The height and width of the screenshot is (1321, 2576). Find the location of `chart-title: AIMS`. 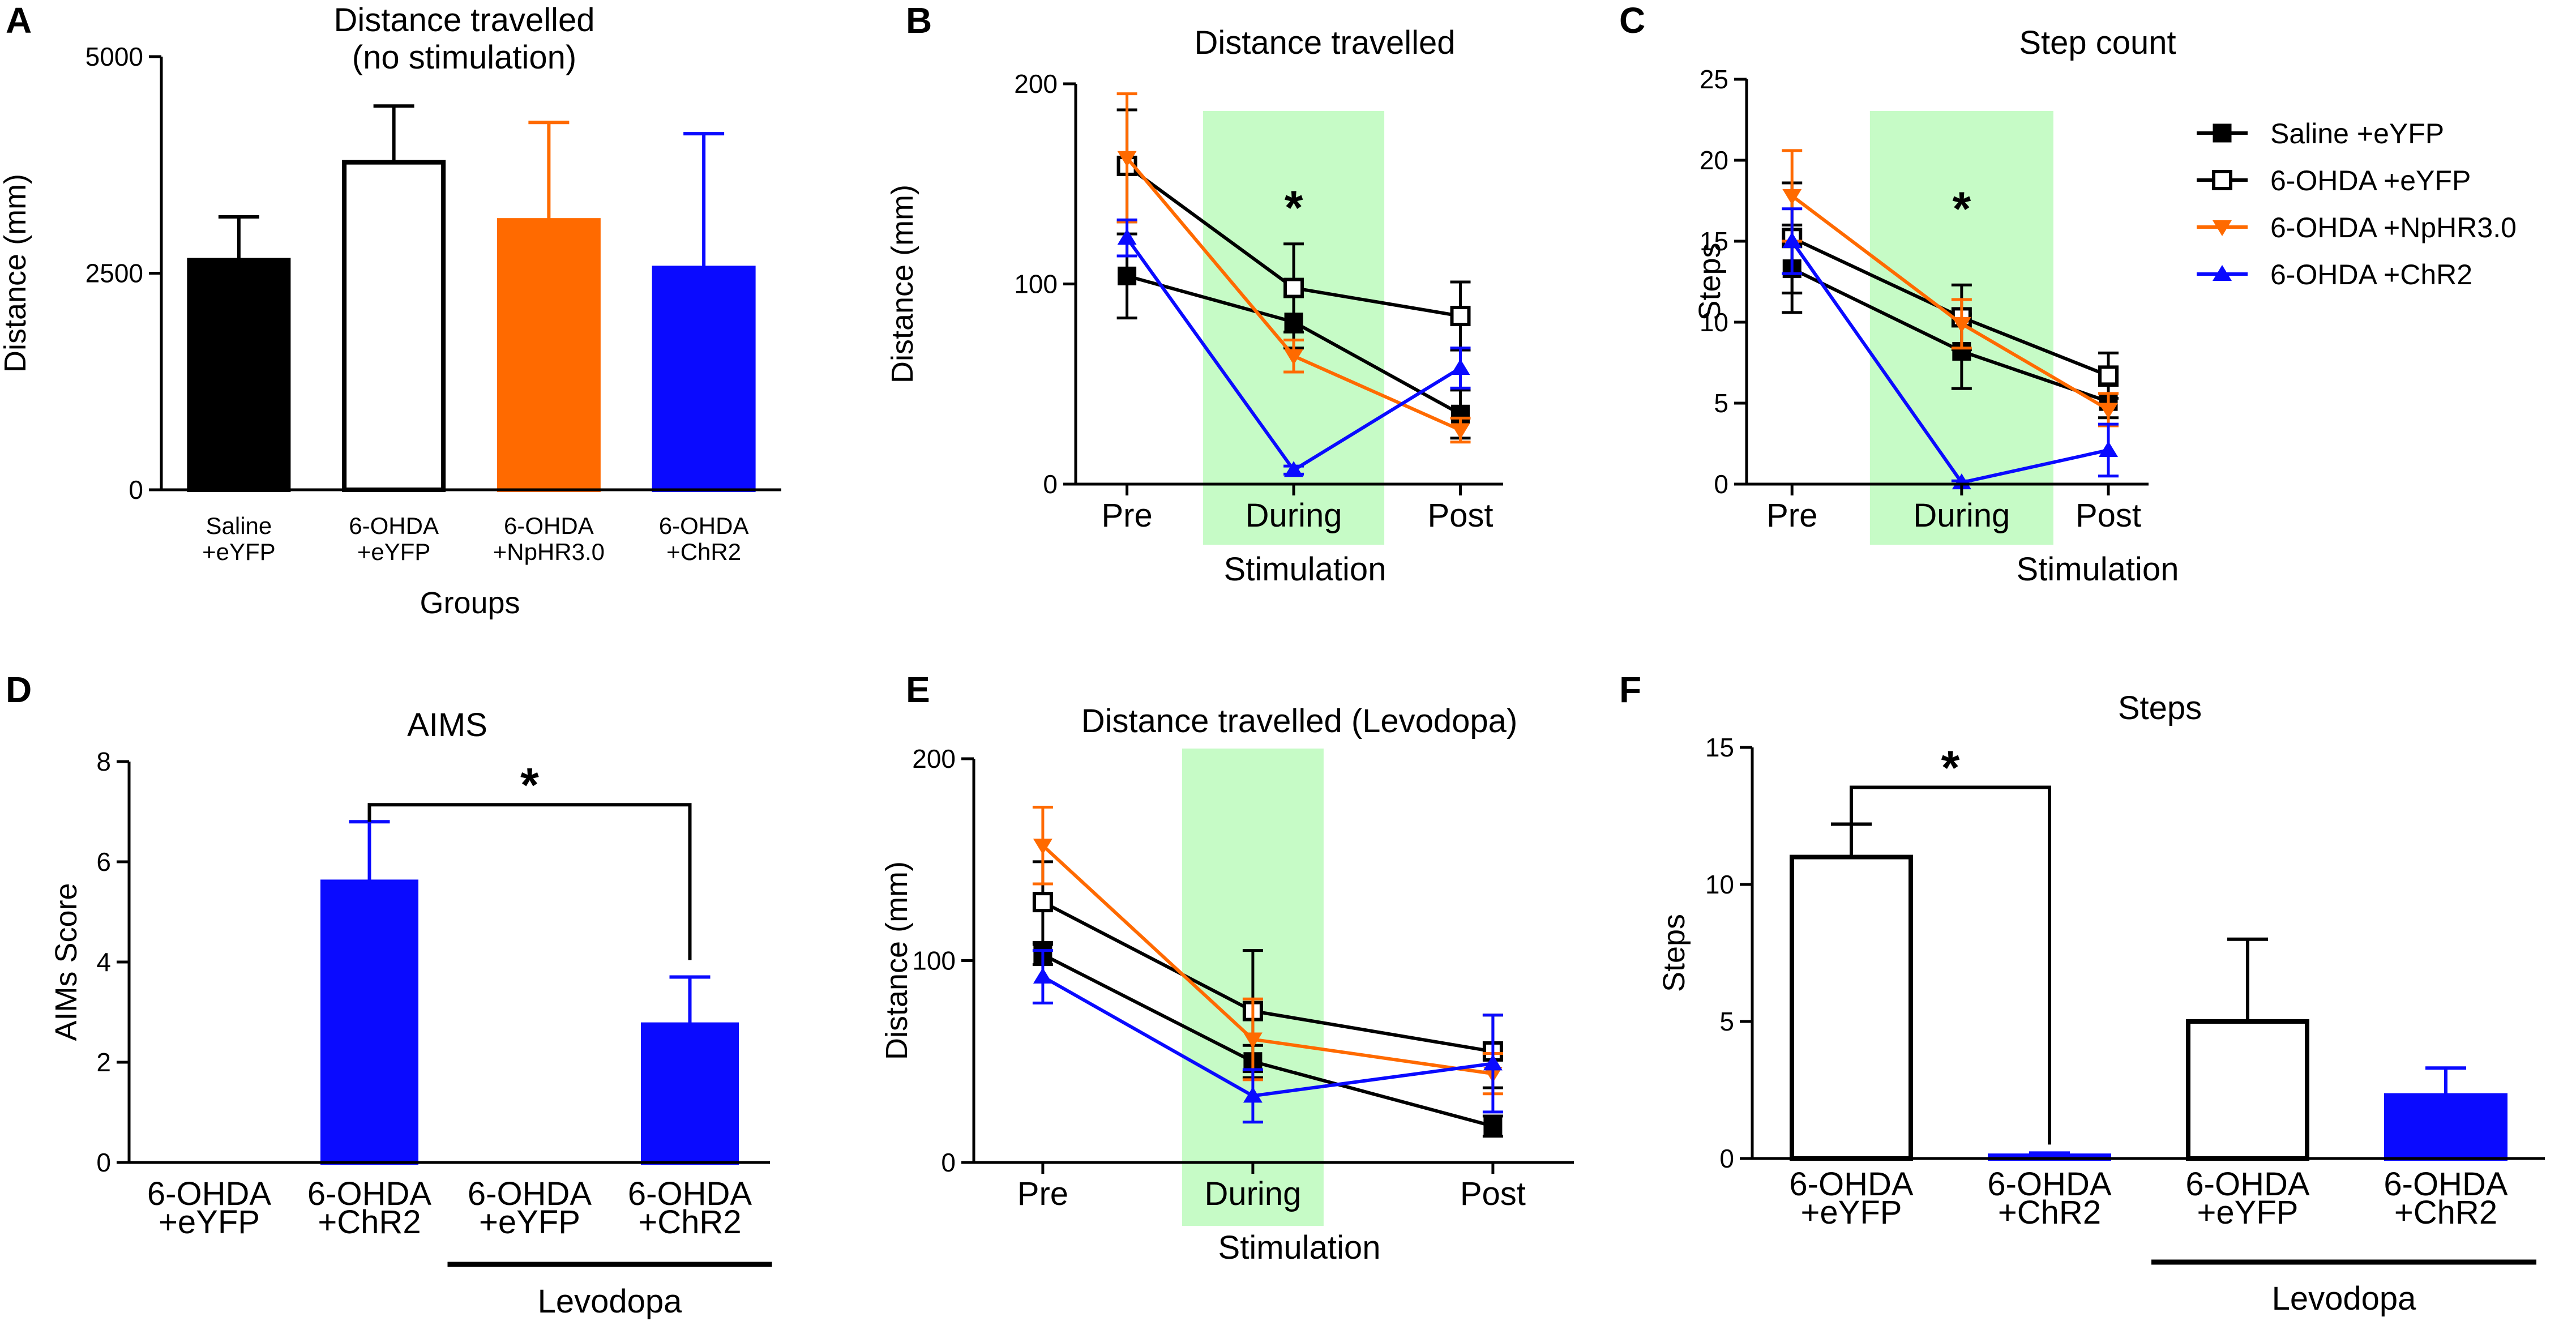

chart-title: AIMS is located at coordinates (447, 725).